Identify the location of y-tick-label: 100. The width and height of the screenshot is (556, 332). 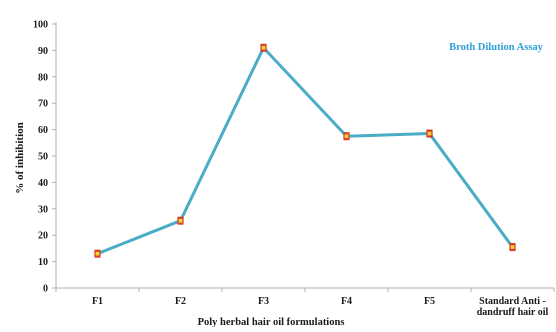
(40, 25).